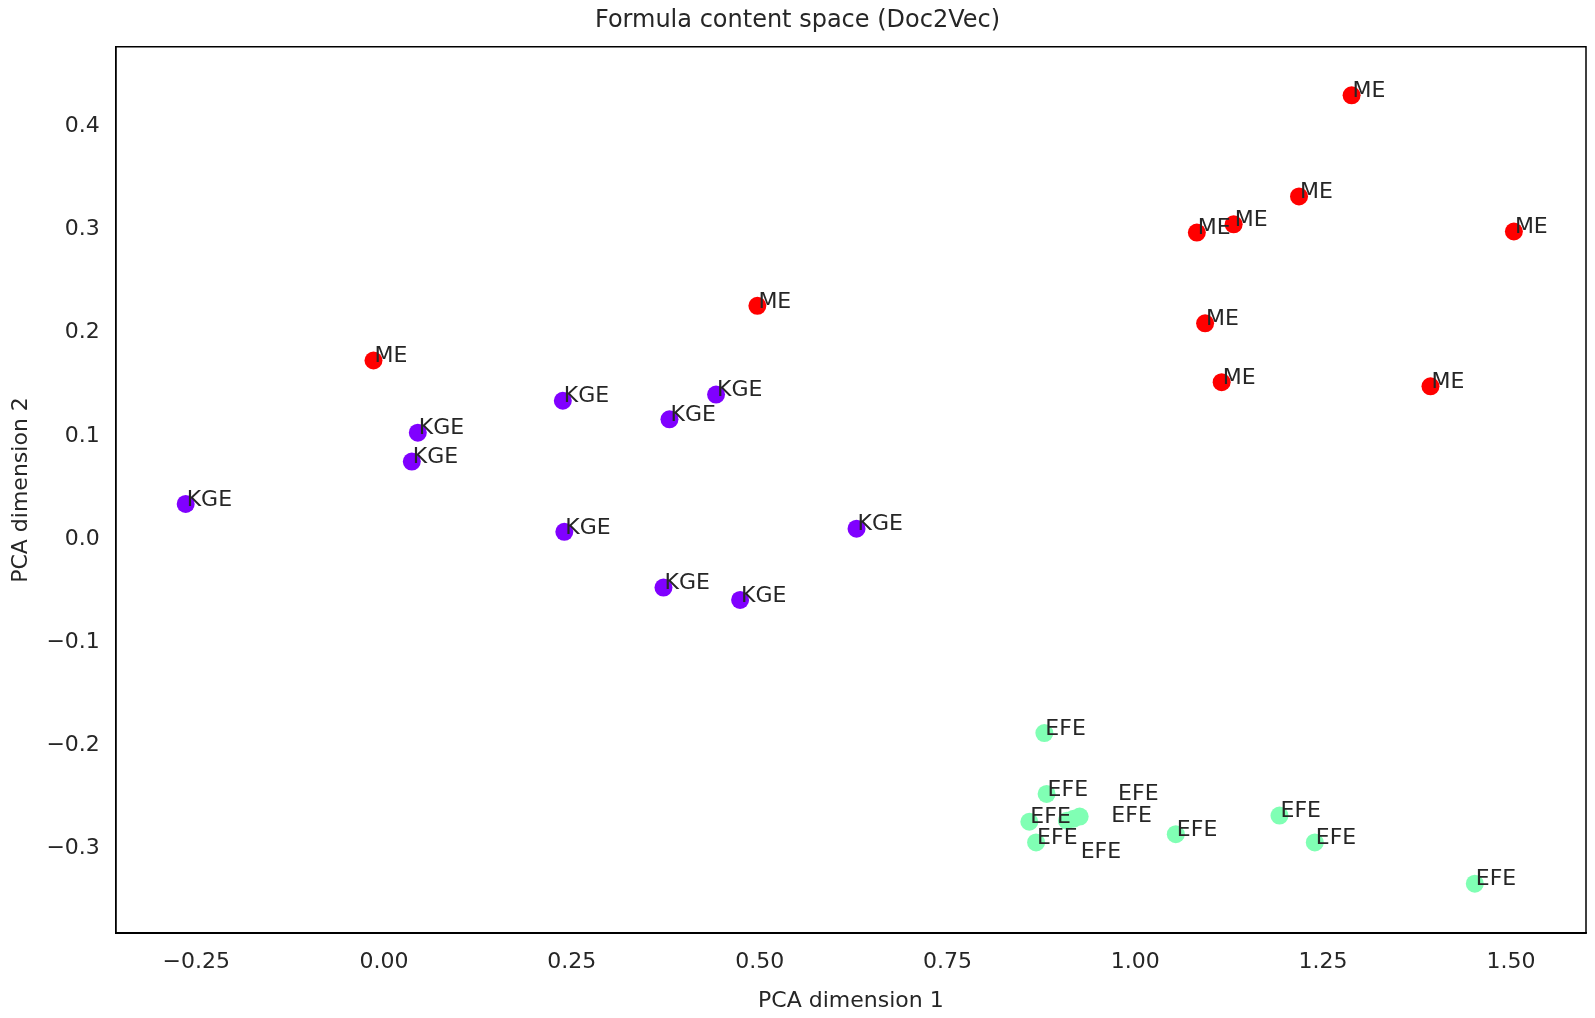 The image size is (1595, 1018). I want to click on y-tick-label: 0.2, so click(82, 331).